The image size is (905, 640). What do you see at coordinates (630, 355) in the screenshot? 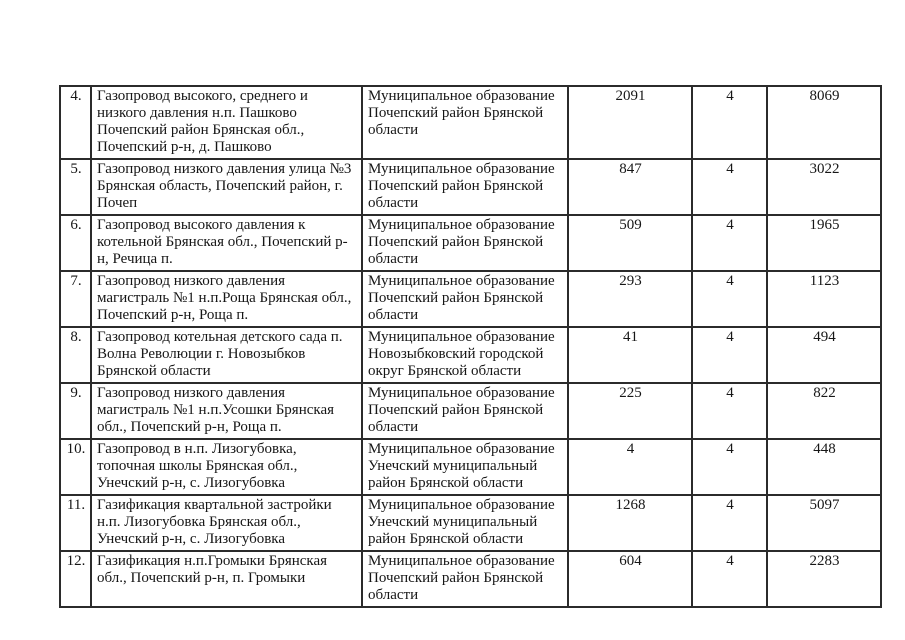
I see `value-cell-1: 41` at bounding box center [630, 355].